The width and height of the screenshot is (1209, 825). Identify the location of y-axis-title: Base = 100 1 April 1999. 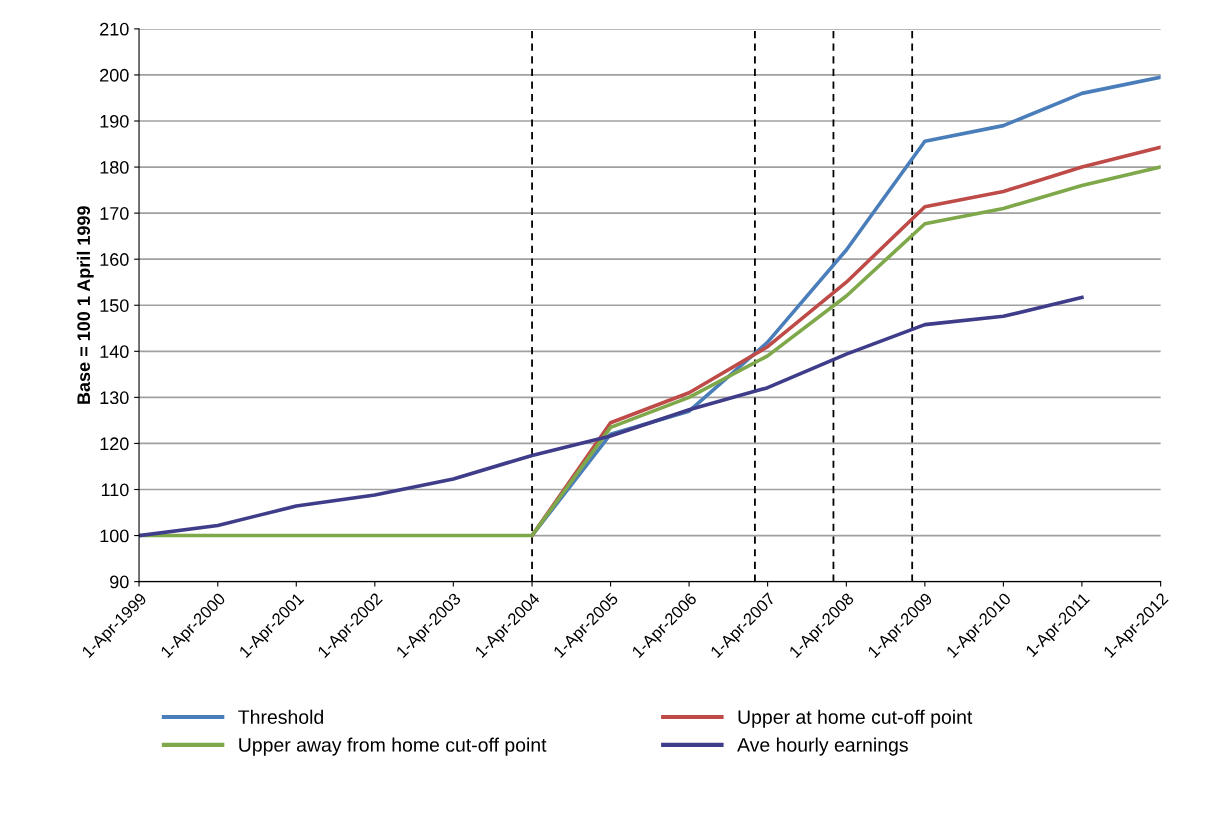
(85, 305).